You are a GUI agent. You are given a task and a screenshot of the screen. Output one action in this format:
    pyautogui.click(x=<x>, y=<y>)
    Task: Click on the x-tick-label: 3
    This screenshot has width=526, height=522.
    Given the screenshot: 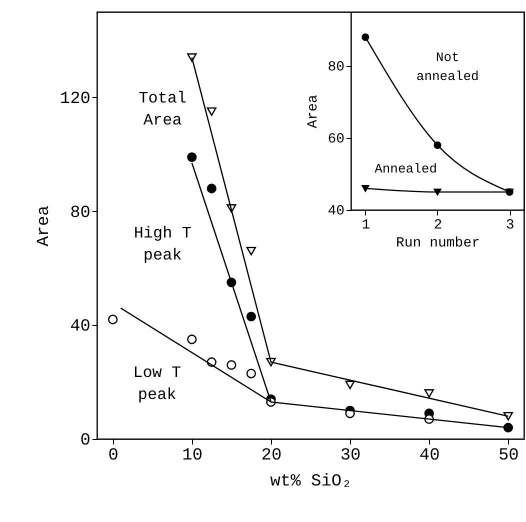 What is the action you would take?
    pyautogui.click(x=510, y=226)
    